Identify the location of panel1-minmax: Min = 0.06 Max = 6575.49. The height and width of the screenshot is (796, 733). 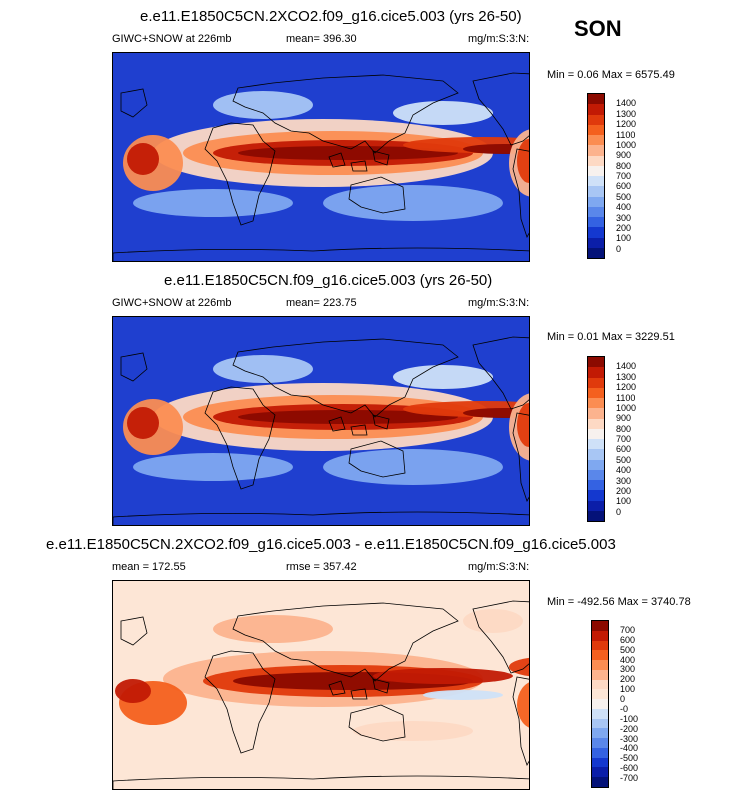
(611, 75).